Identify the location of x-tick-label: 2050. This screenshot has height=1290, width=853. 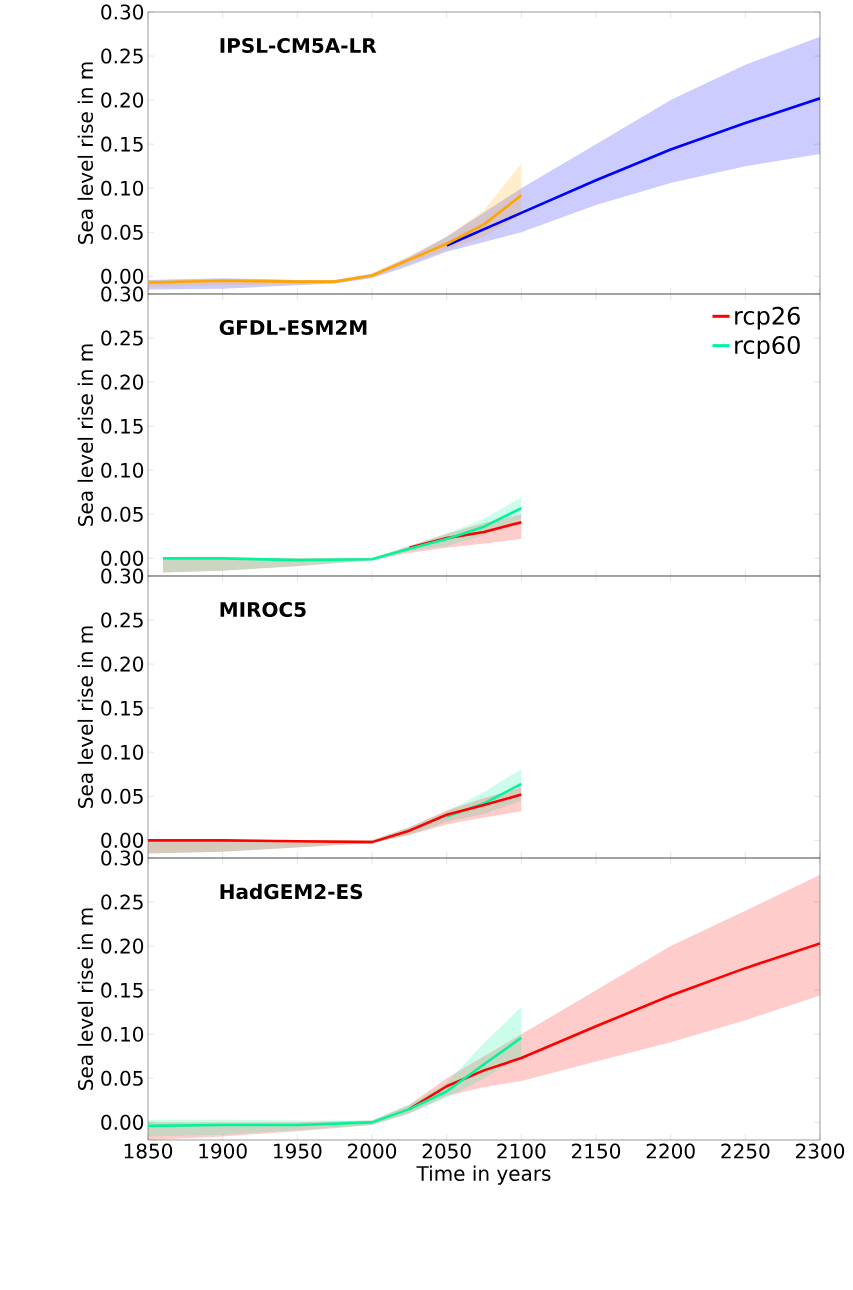
(446, 1151).